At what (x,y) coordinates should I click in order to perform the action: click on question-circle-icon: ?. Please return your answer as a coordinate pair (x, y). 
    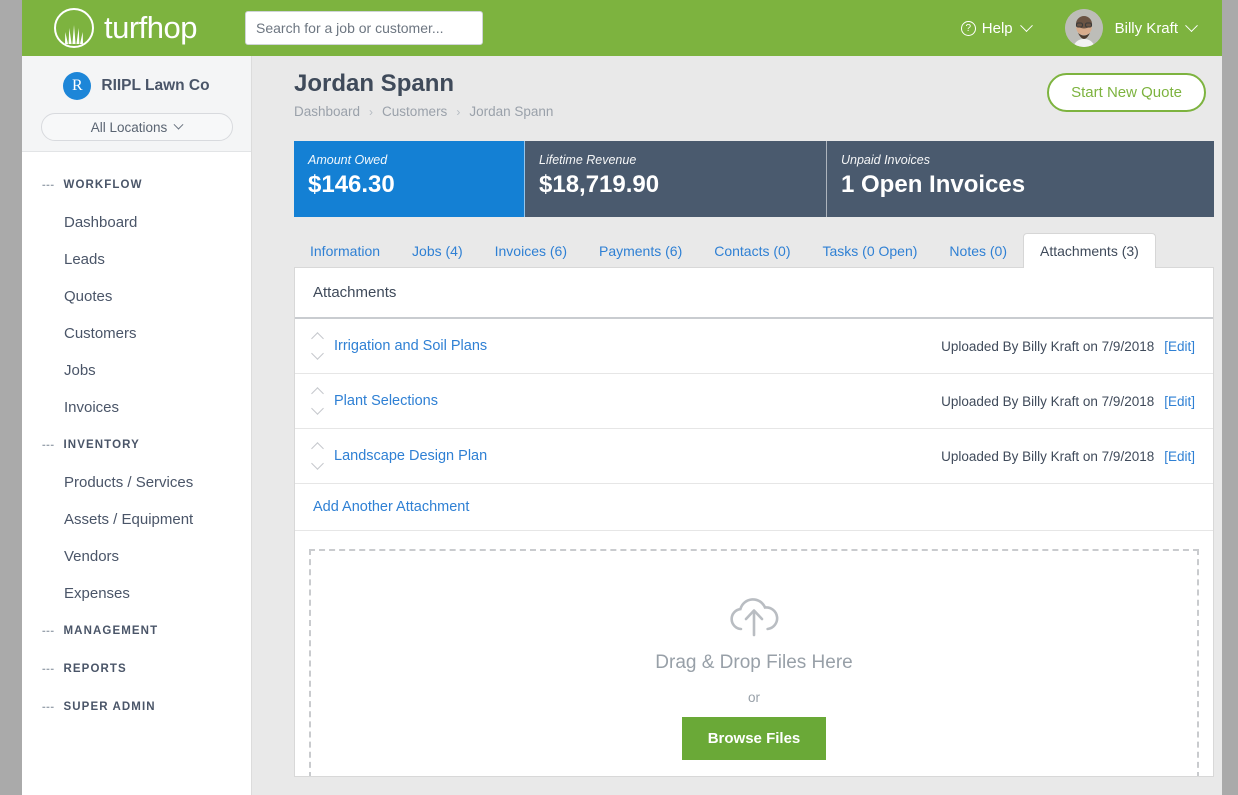
    Looking at the image, I should click on (968, 28).